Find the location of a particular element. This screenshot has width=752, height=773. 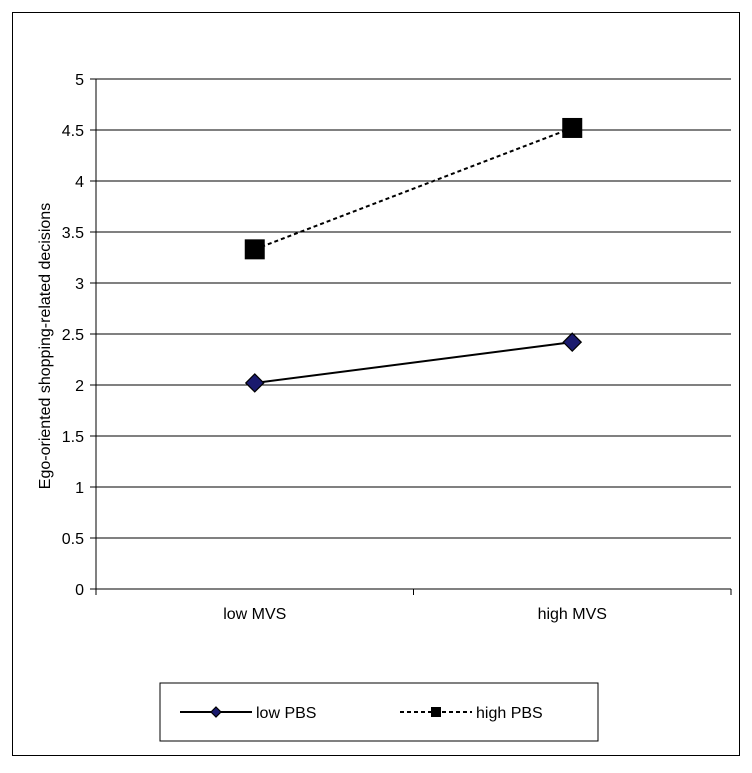

y-tick-label: 4.5 is located at coordinates (73, 131).